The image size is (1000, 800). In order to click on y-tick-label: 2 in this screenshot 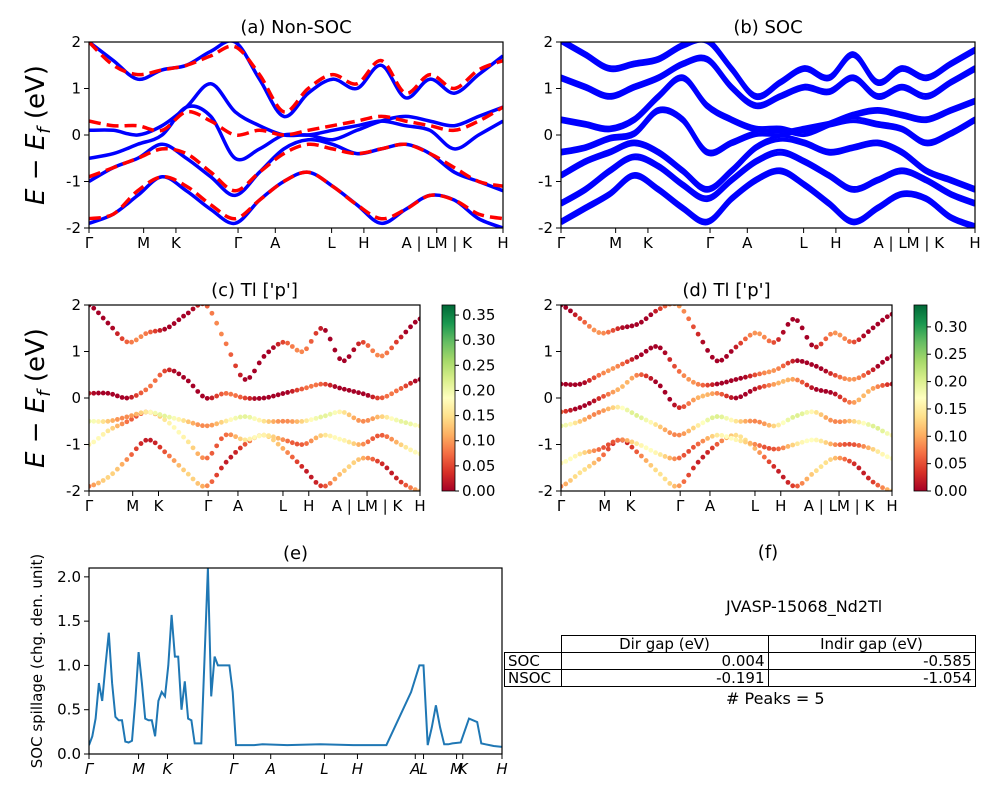, I will do `click(548, 305)`.